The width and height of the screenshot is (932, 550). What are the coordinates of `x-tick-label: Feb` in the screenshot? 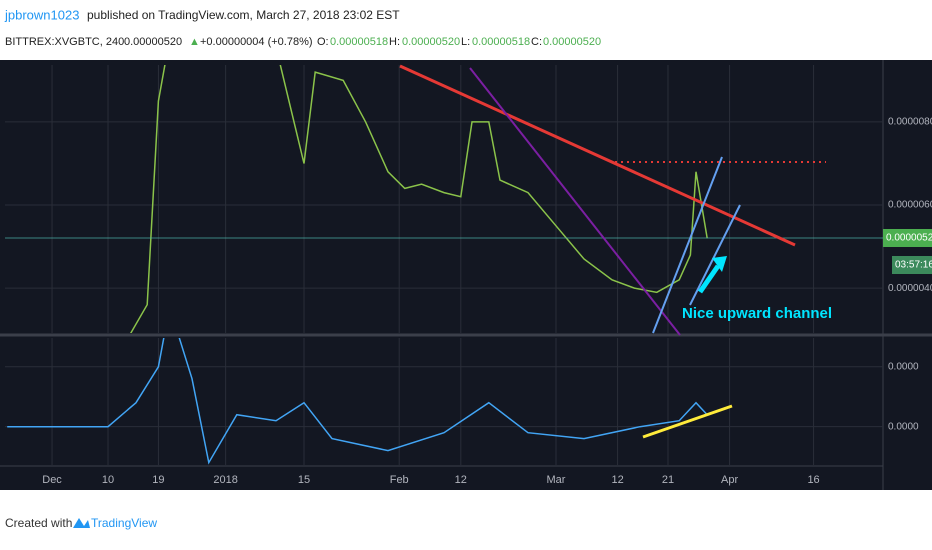 It's located at (399, 480).